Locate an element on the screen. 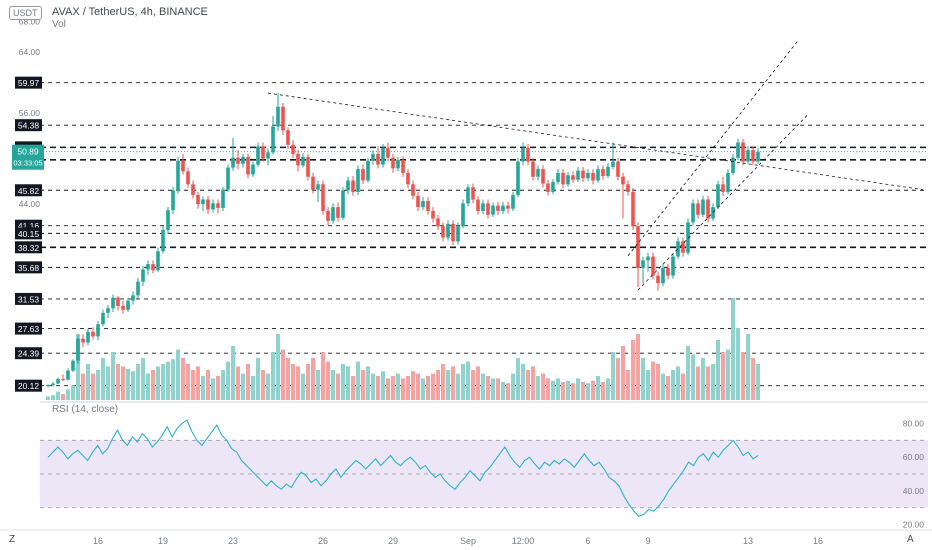 This screenshot has height=550, width=932. volume-legend: Vol is located at coordinates (59, 24).